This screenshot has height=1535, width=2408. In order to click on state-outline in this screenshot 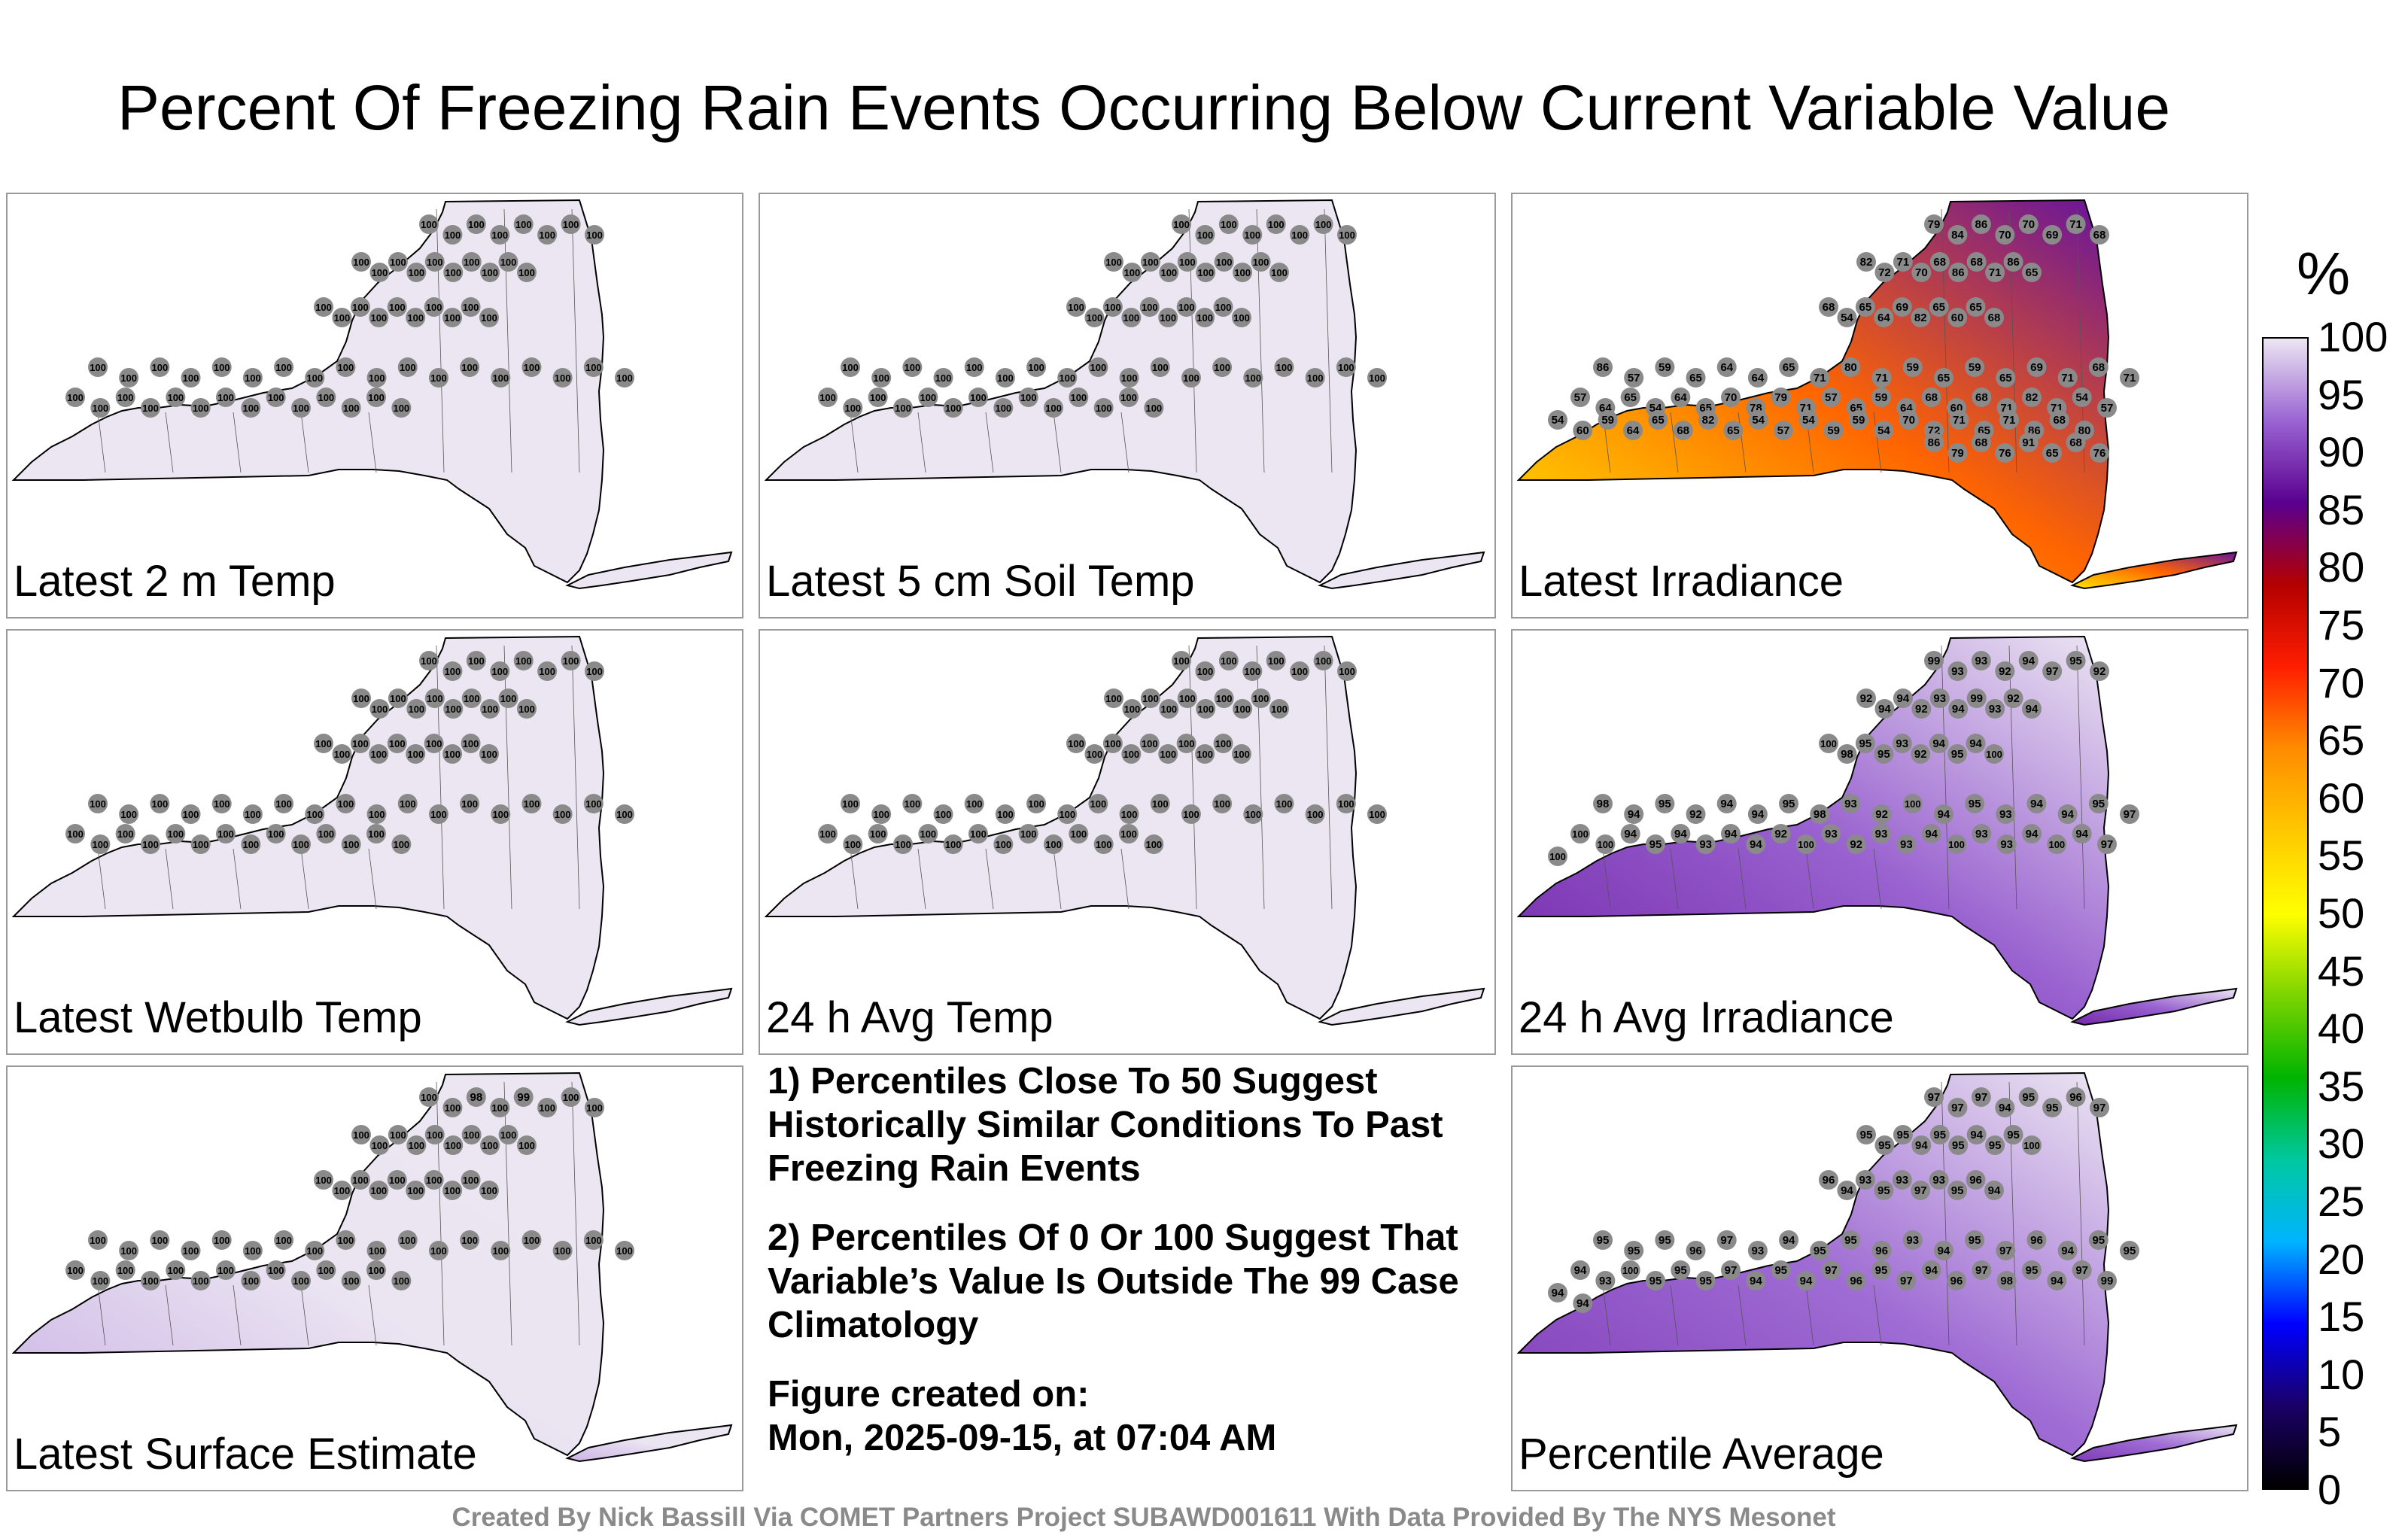, I will do `click(1813, 391)`.